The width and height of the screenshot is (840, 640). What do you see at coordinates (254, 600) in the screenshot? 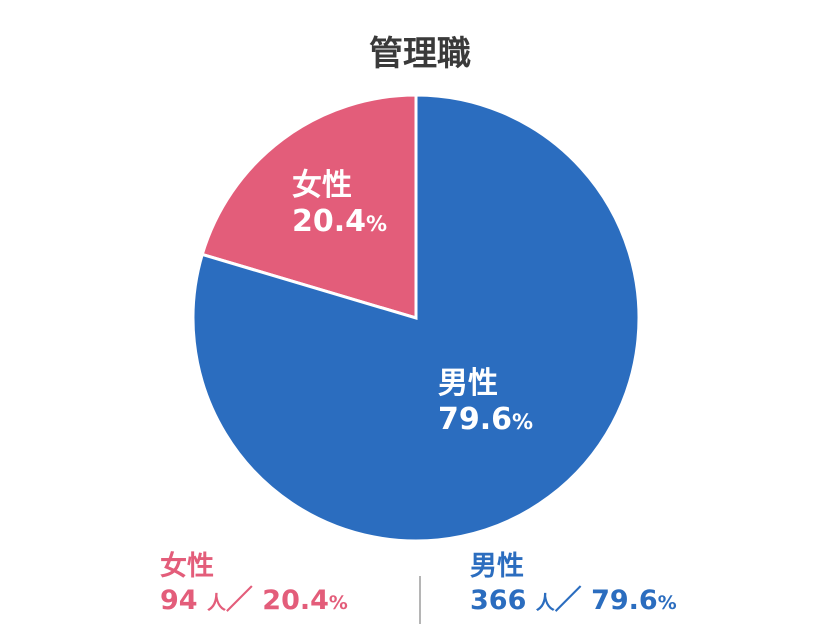
I see `legend-female-stat: 94 人／ 20.4%` at bounding box center [254, 600].